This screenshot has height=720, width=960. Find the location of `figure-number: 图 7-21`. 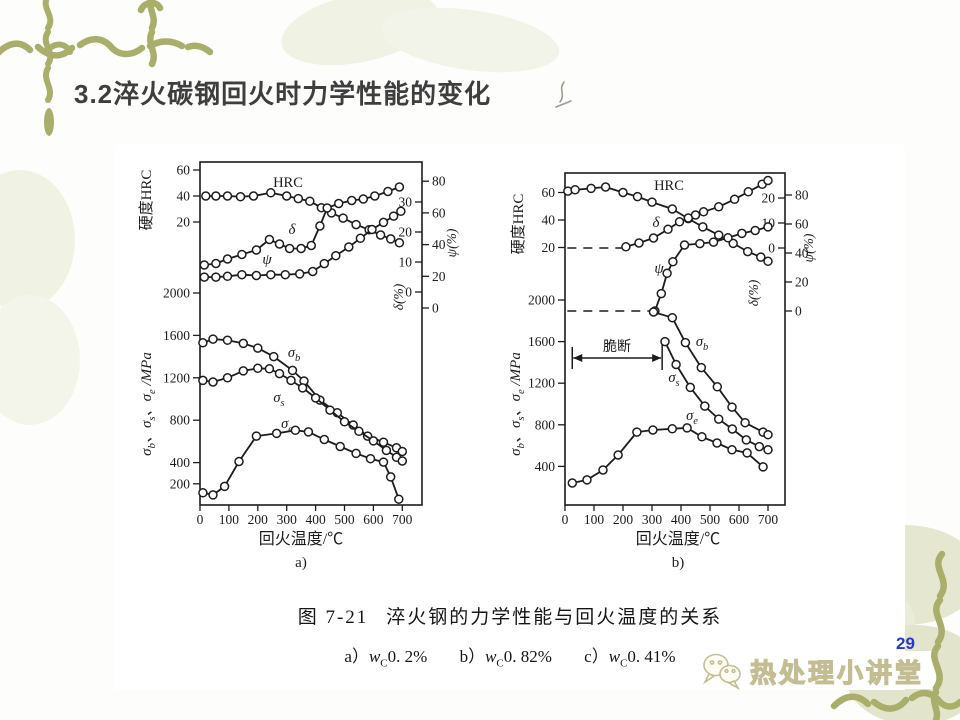

figure-number: 图 7-21 is located at coordinates (333, 617).